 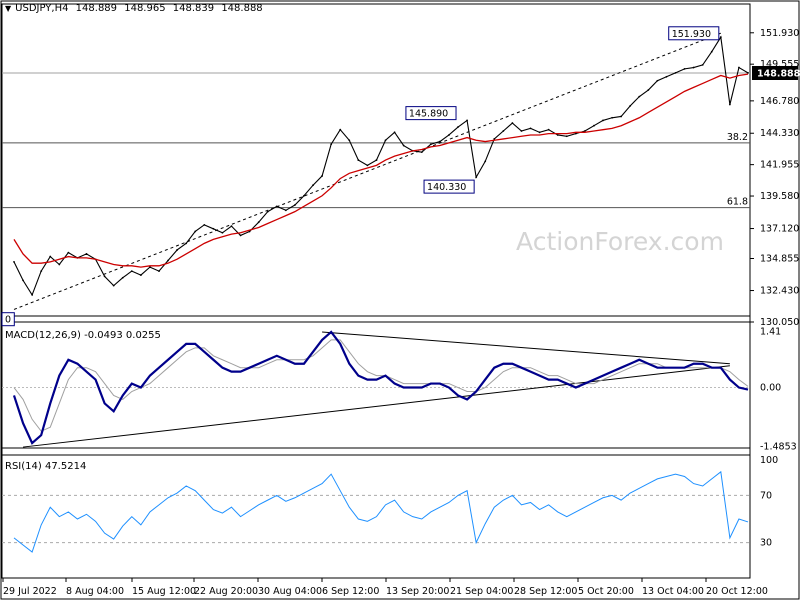 I want to click on price-annotation: 0, so click(x=8, y=319).